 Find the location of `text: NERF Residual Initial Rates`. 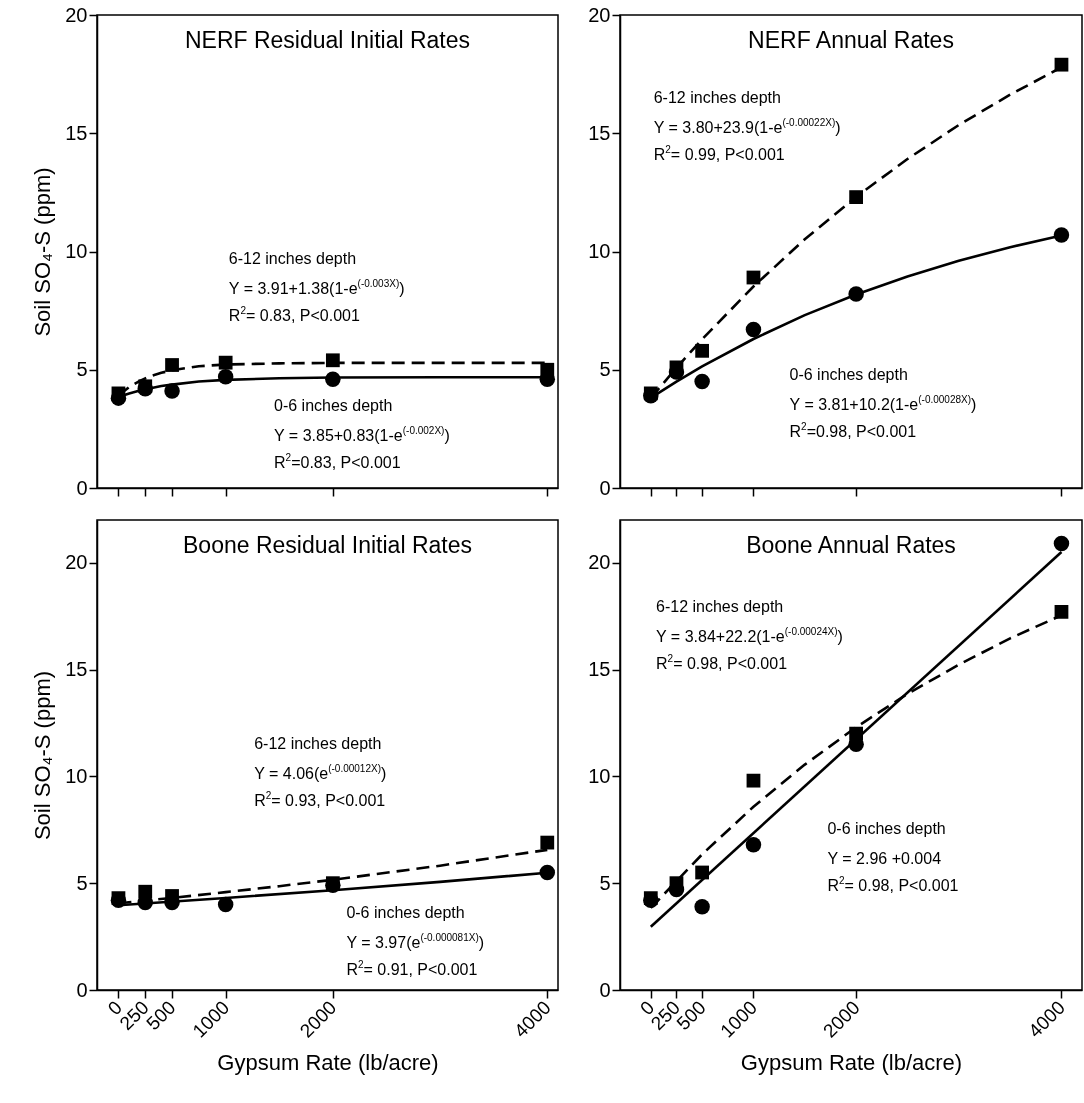

text: NERF Residual Initial Rates is located at coordinates (327, 40).